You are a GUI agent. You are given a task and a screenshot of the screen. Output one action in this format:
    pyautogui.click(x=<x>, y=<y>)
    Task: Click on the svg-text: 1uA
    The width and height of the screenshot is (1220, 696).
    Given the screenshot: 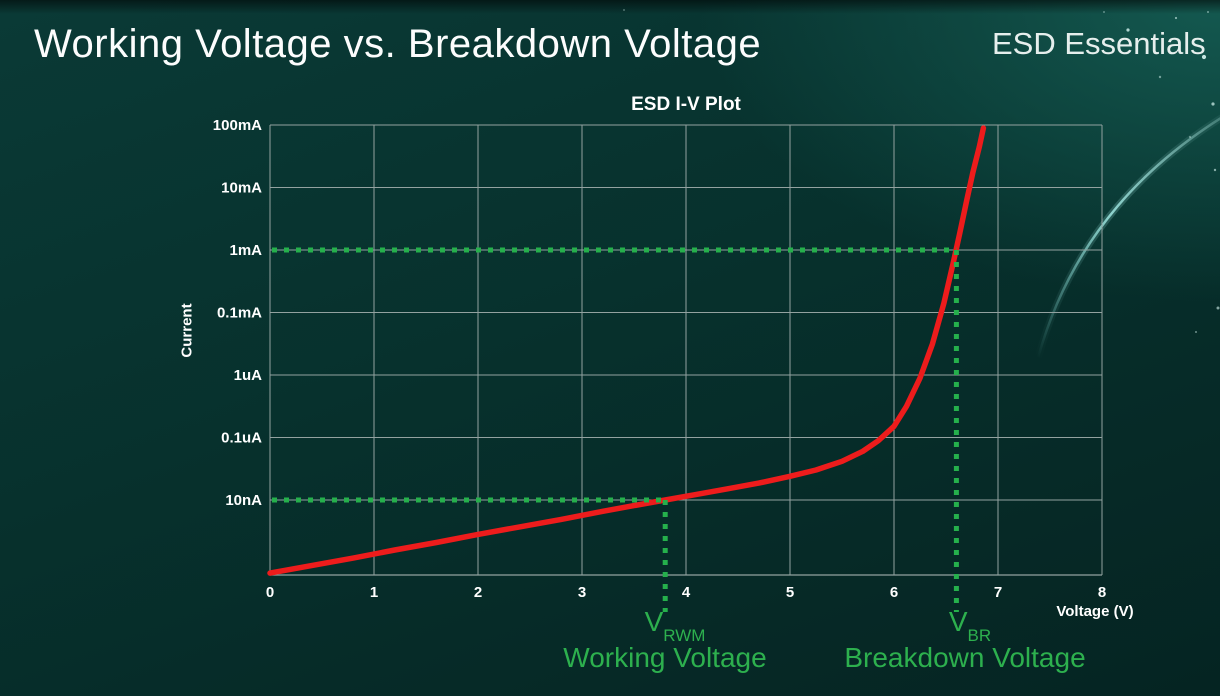 What is the action you would take?
    pyautogui.click(x=248, y=375)
    